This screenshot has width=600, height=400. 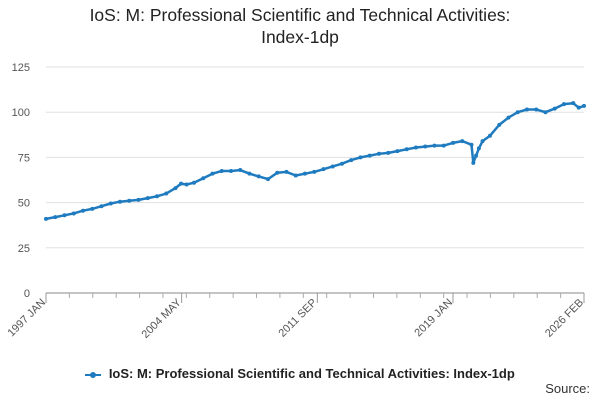 I want to click on y-tick-label: 100, so click(x=21, y=113).